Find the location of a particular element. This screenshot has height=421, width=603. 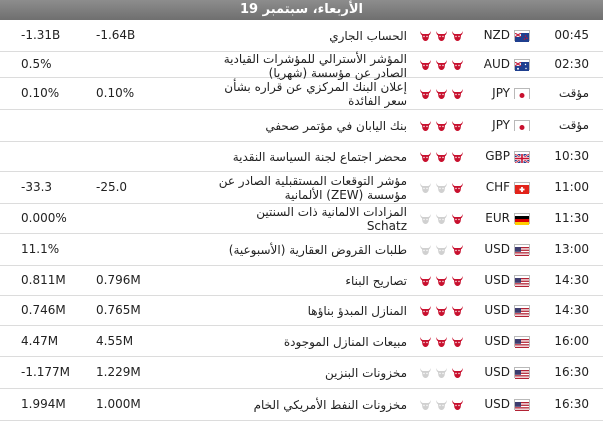

currency-code: AUD is located at coordinates (496, 64).